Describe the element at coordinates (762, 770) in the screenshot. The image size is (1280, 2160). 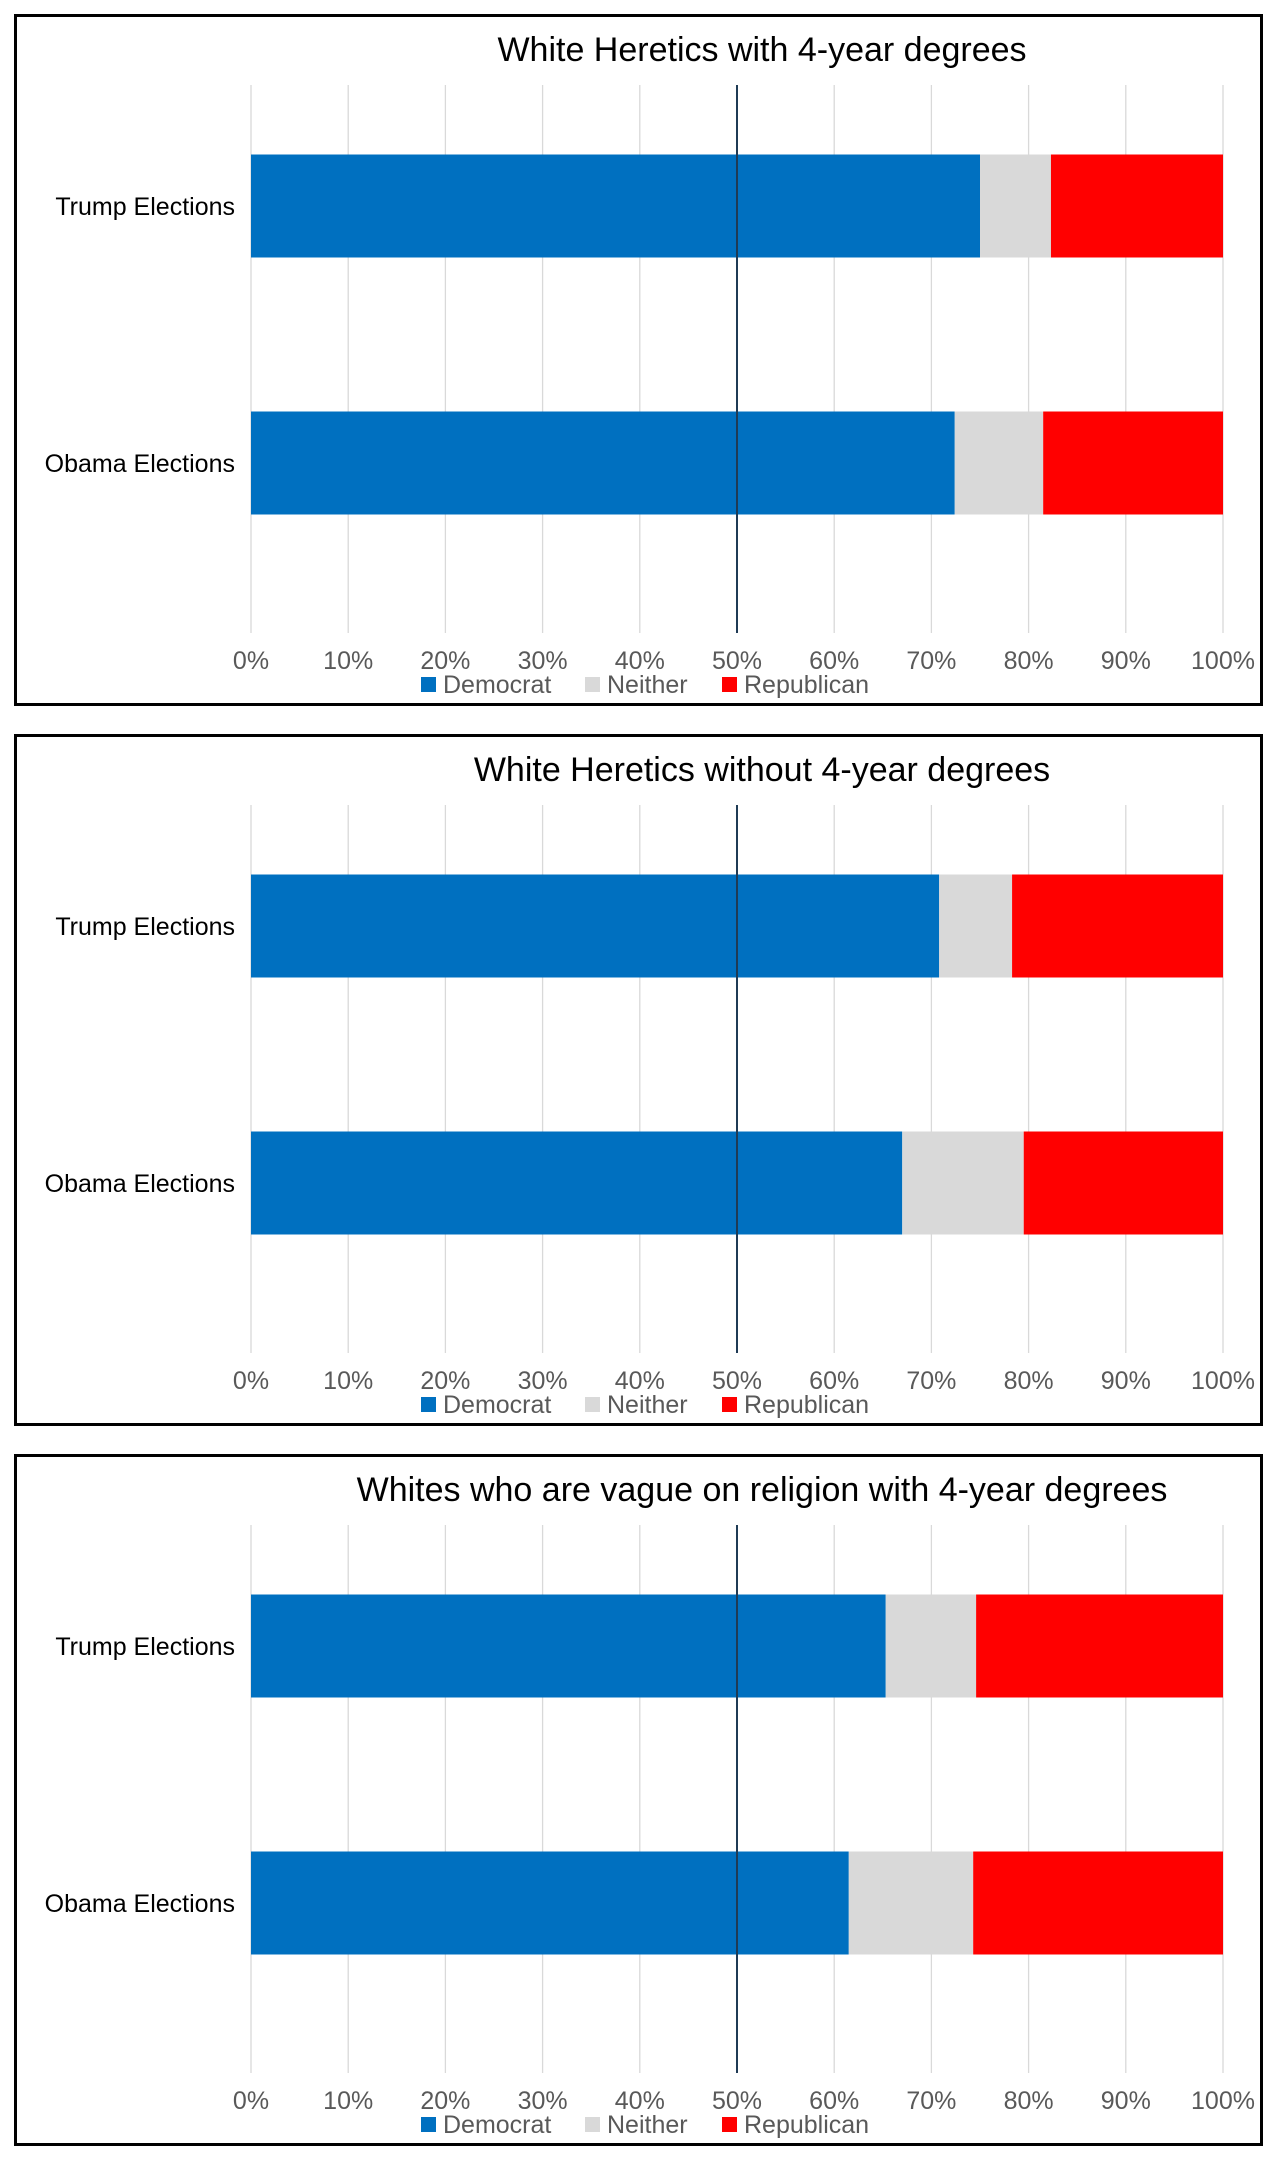
I see `chart-title: White Heretics without 4-year degrees` at that location.